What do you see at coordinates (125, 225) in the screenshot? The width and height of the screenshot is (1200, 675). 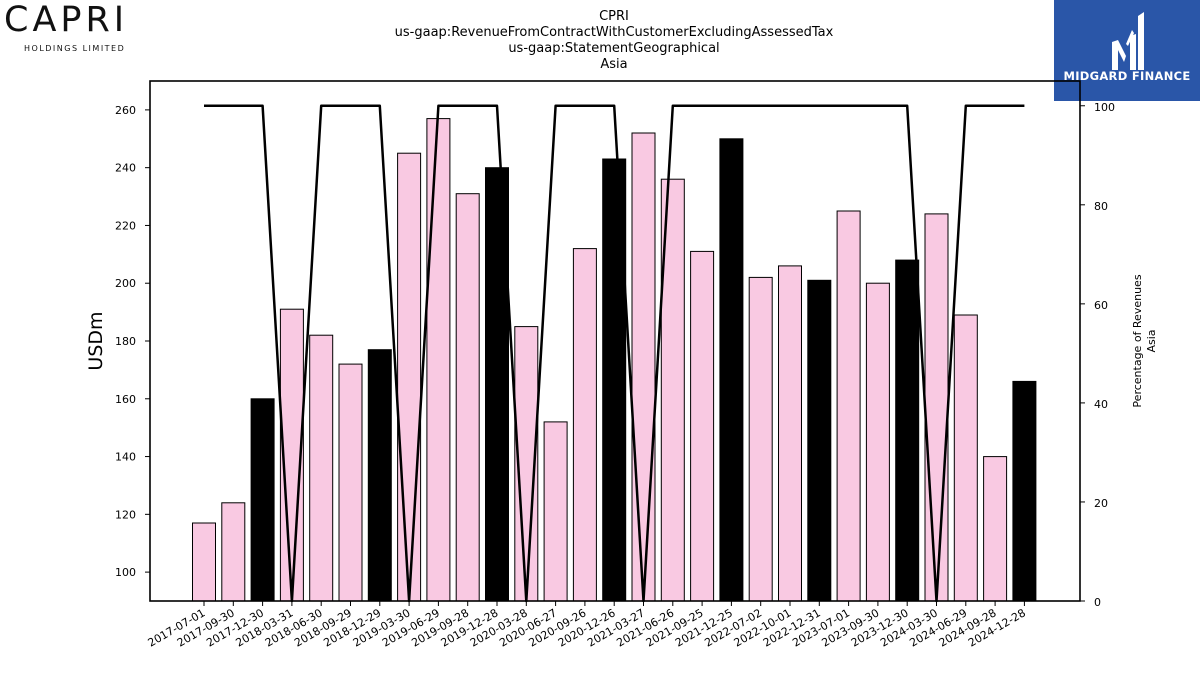 I see `y-tick-label: 220` at bounding box center [125, 225].